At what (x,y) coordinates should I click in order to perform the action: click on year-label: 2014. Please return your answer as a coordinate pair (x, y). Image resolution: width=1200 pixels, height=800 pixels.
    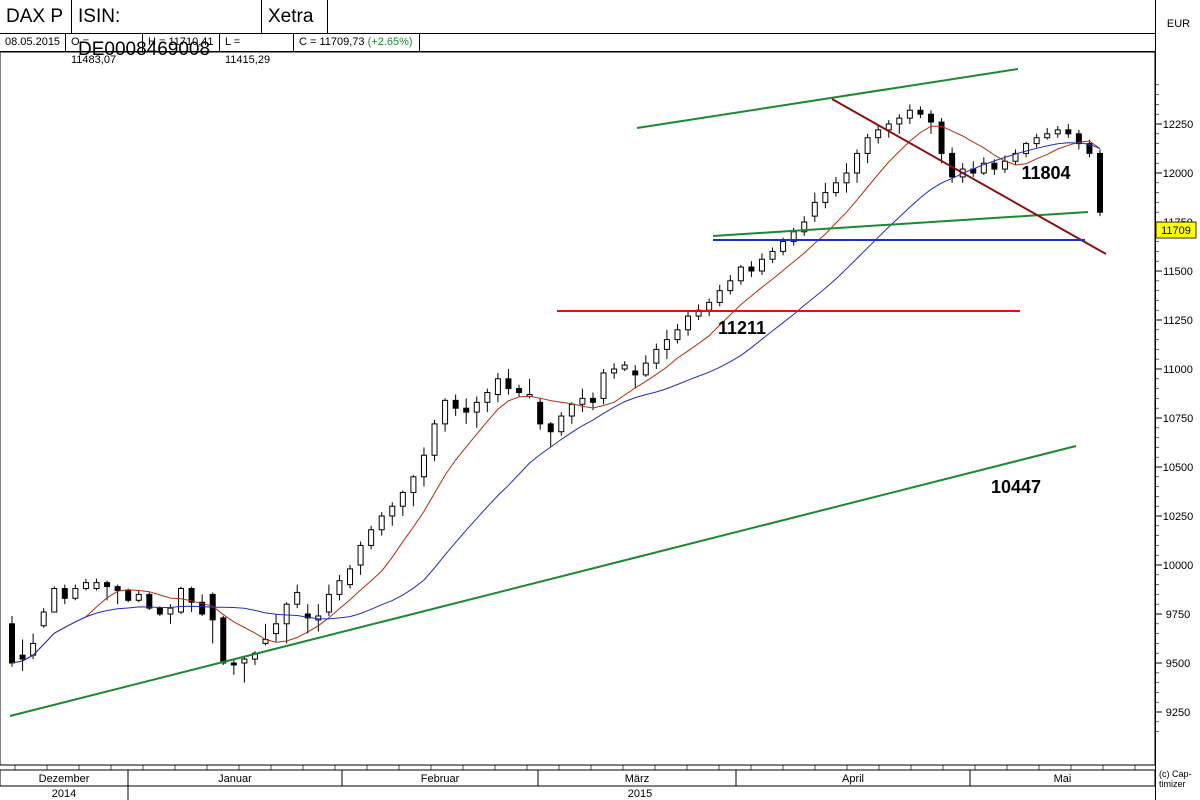
    Looking at the image, I should click on (64, 794).